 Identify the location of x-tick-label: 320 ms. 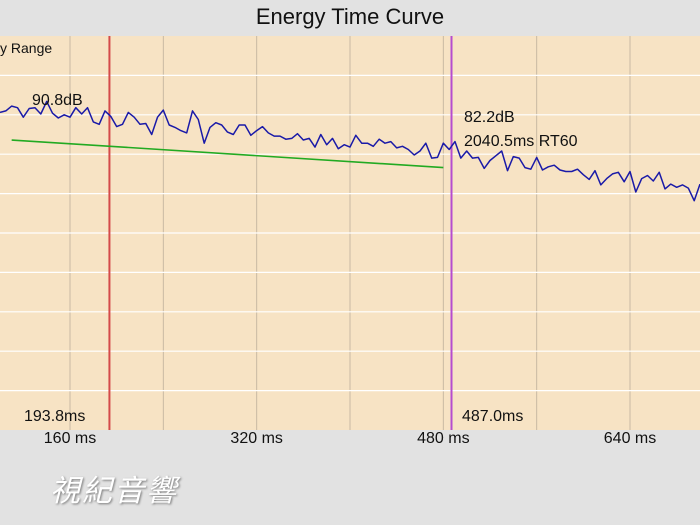
(256, 438).